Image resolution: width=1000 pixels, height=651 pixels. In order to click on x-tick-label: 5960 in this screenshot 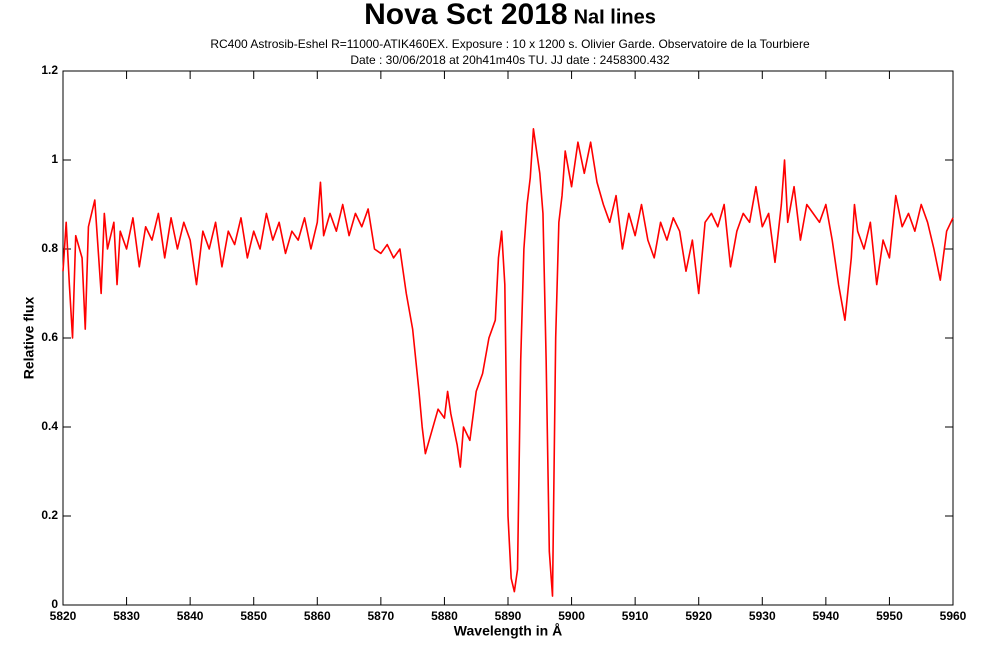, I will do `click(953, 616)`.